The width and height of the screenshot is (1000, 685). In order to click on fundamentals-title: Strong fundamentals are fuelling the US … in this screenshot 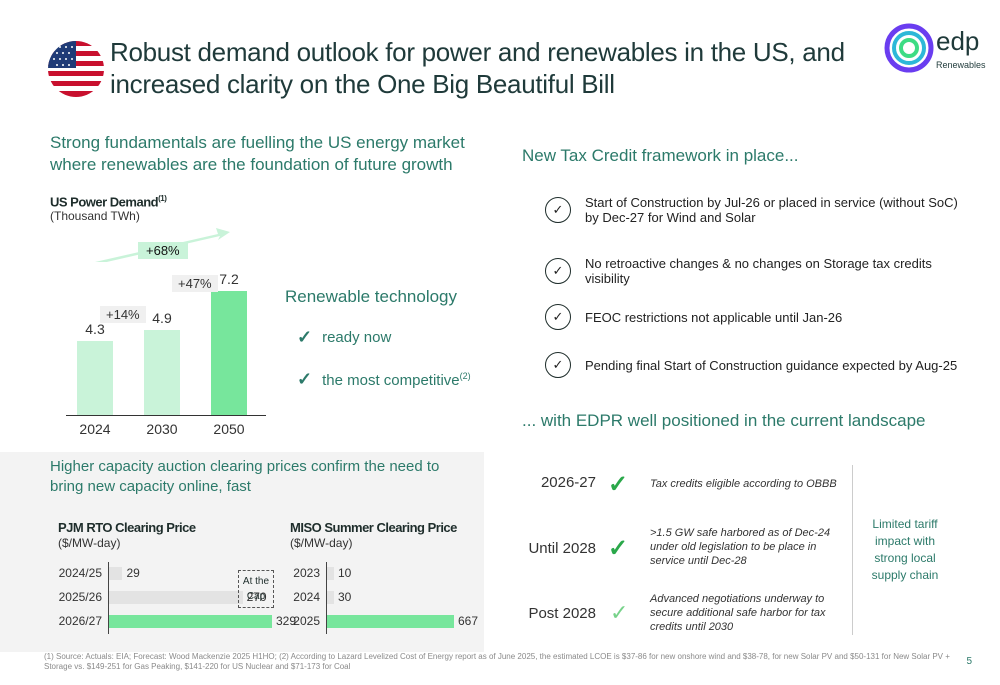, I will do `click(257, 153)`.